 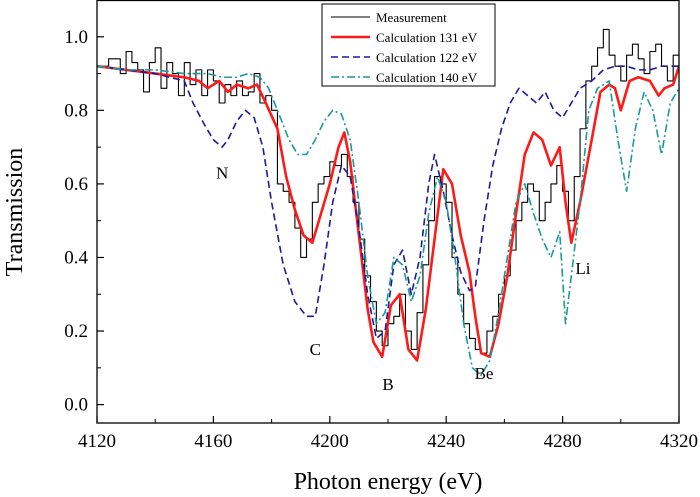 I want to click on y-axis: 0.0 0.2 0.4 0.6 0.8 1.0, so click(x=84, y=221).